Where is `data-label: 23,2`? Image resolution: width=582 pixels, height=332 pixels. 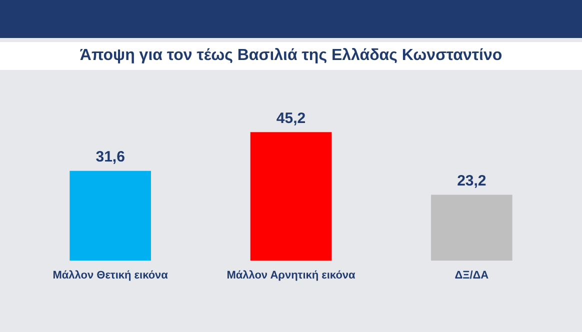 data-label: 23,2 is located at coordinates (471, 181).